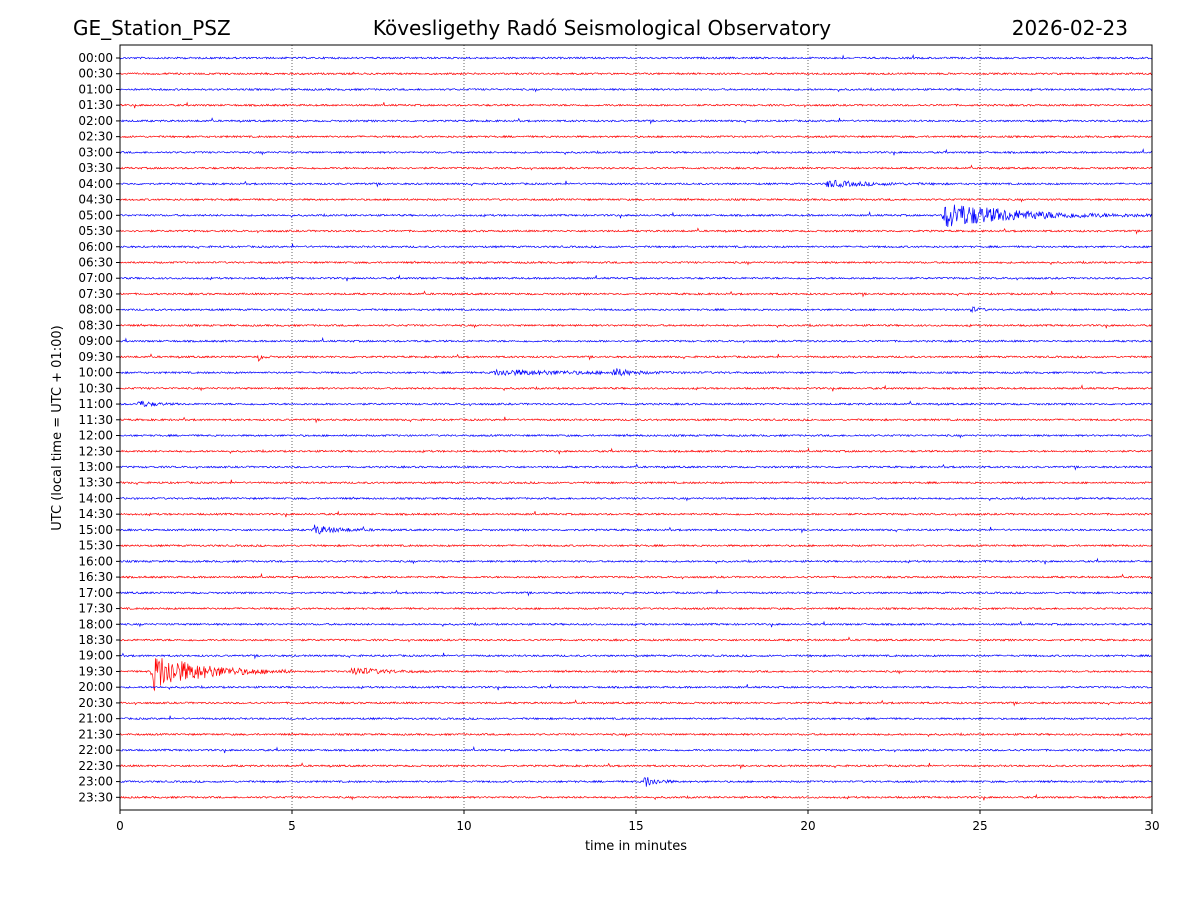 This screenshot has height=900, width=1200. Describe the element at coordinates (95, 373) in the screenshot. I see `y-tick-label-10:00: 10:00` at that location.